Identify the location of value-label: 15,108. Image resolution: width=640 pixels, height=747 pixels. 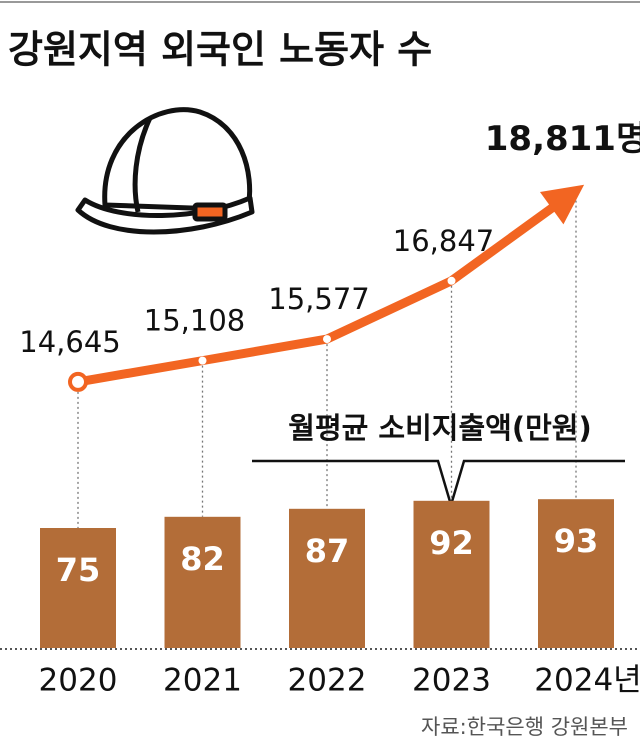
(194, 321).